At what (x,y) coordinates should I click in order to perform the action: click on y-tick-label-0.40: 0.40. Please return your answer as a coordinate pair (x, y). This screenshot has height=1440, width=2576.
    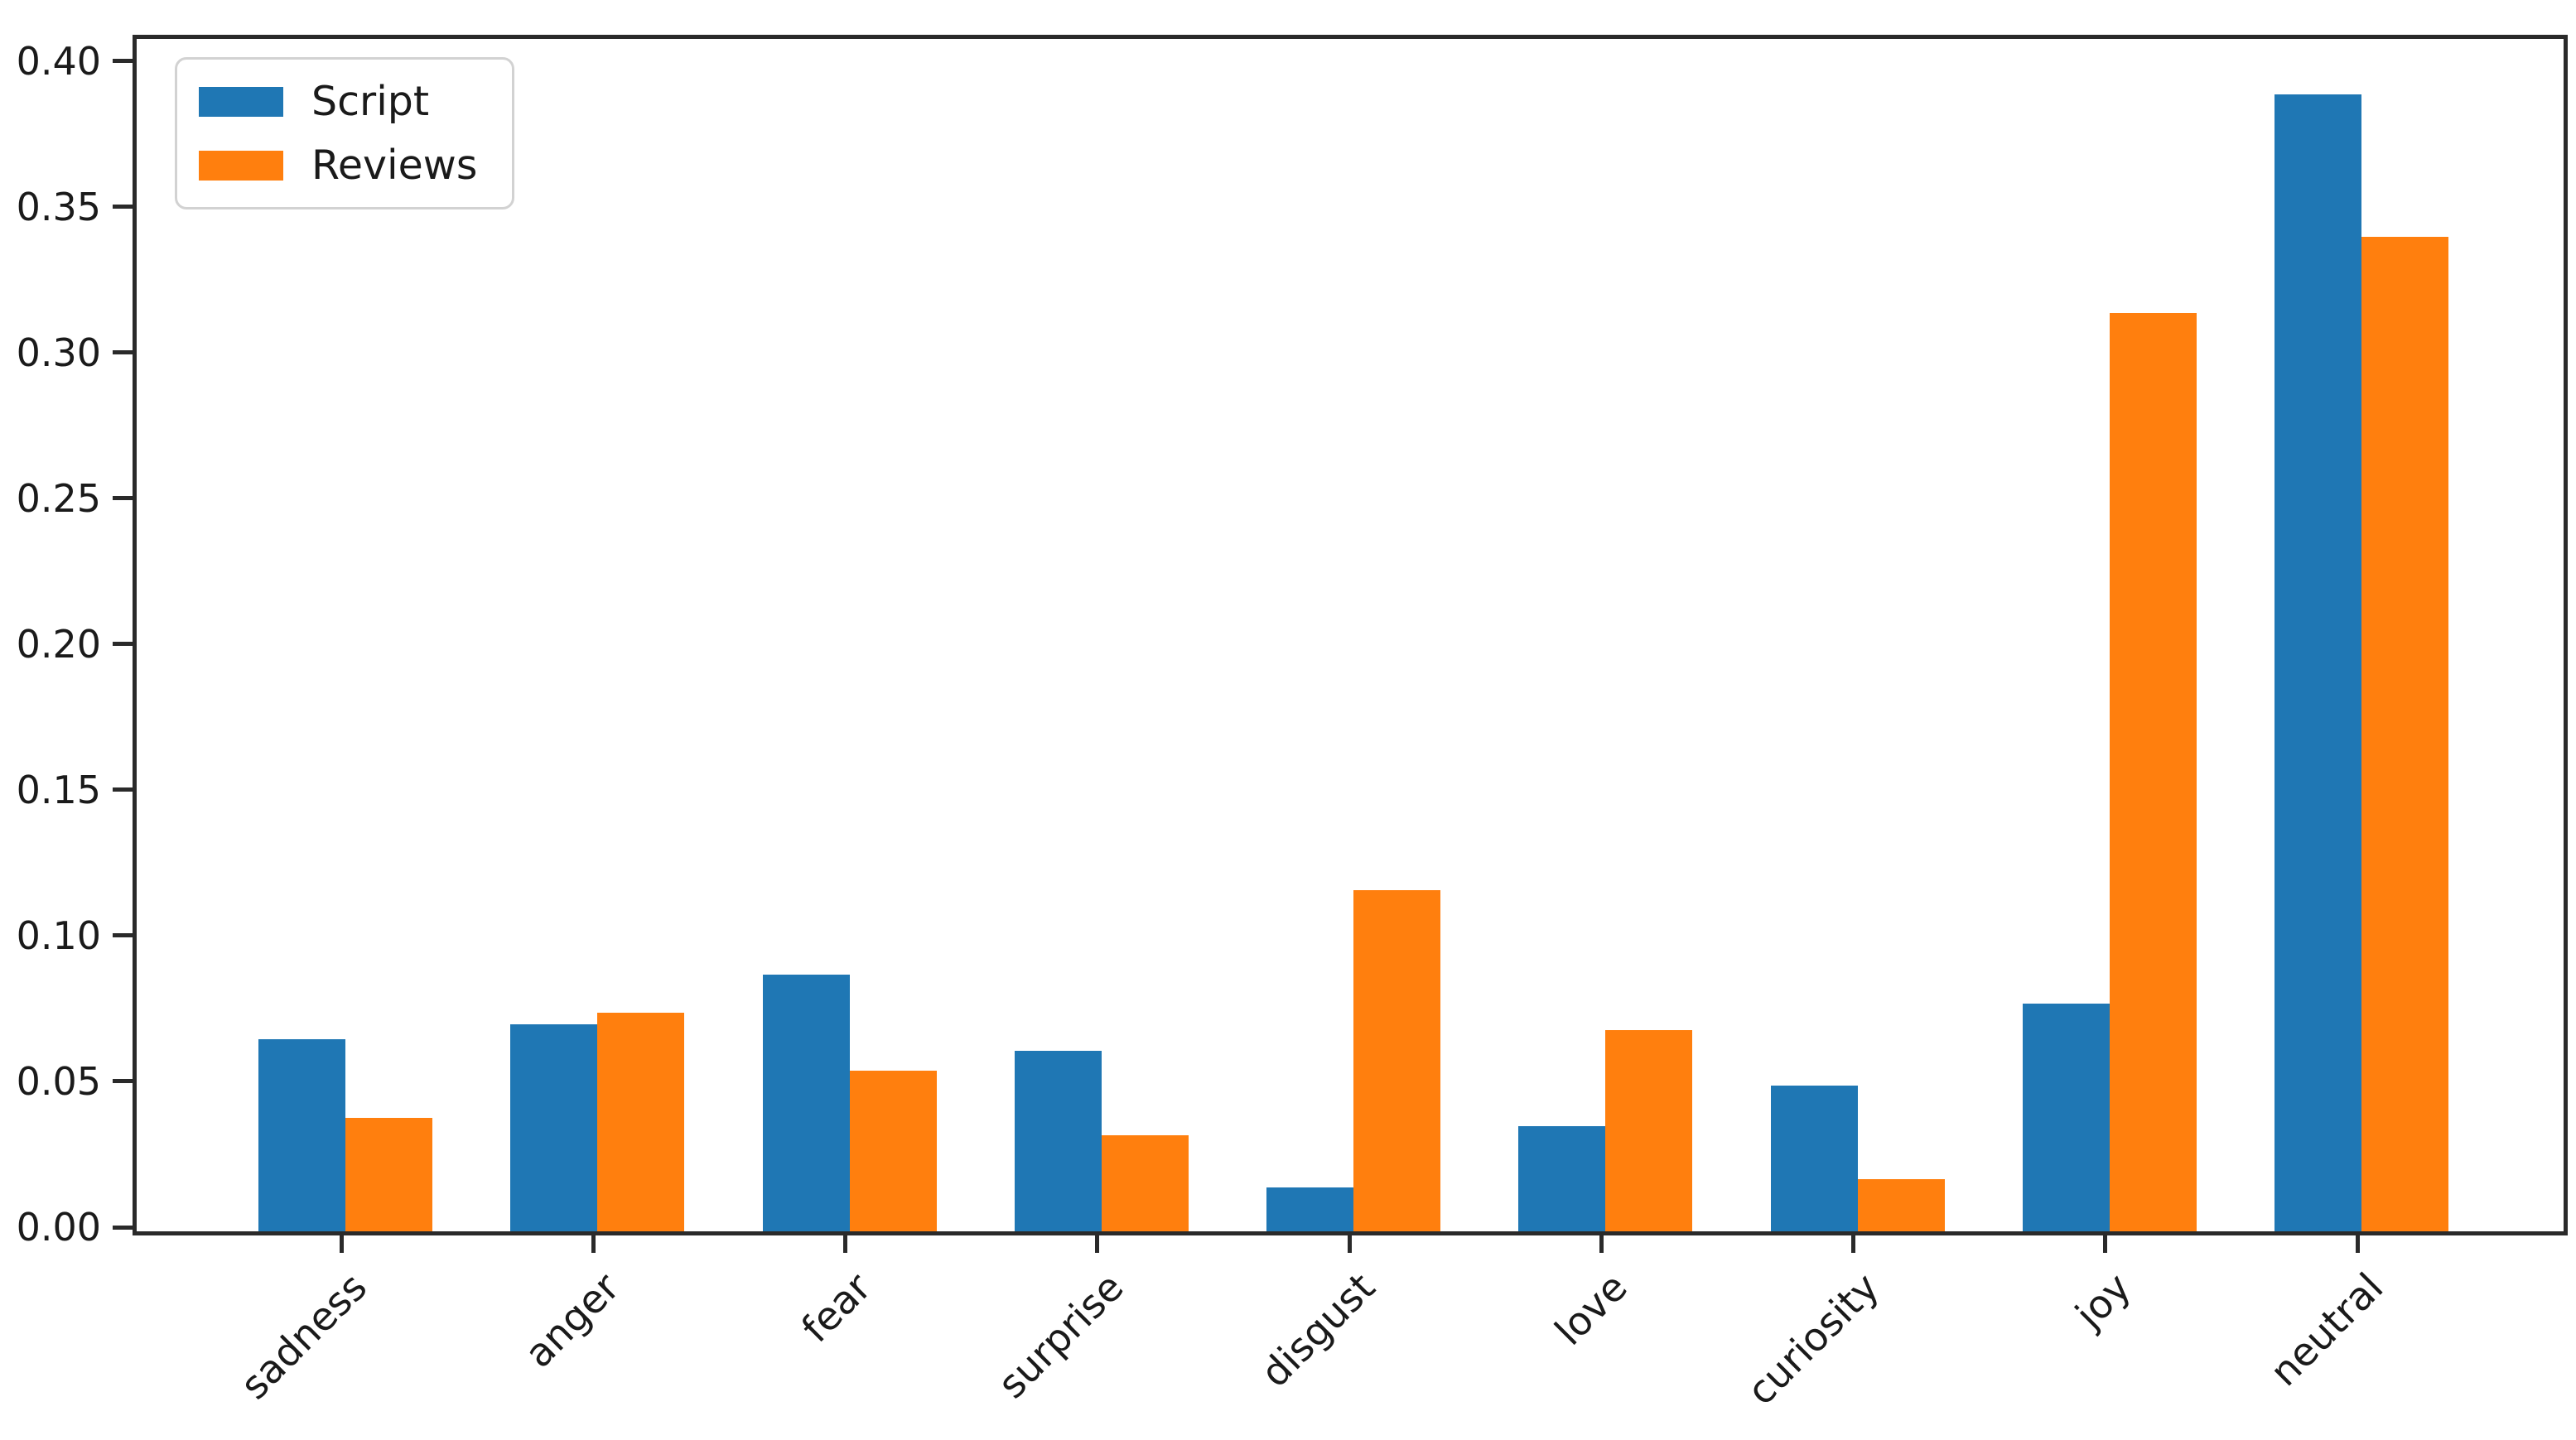
    Looking at the image, I should click on (58, 61).